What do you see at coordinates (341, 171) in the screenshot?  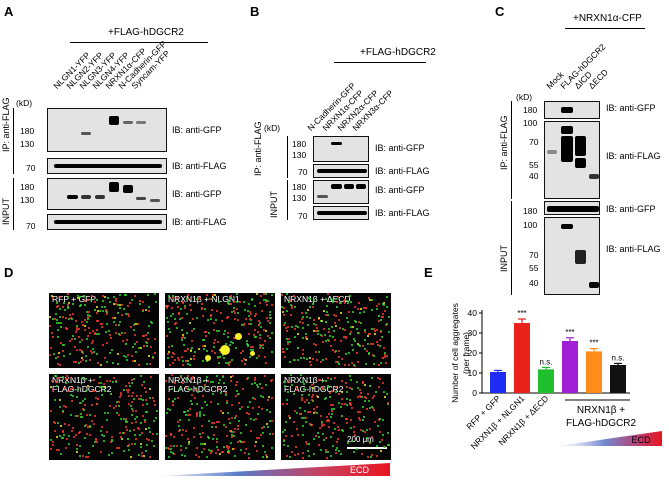 I see `blot-ip-flag` at bounding box center [341, 171].